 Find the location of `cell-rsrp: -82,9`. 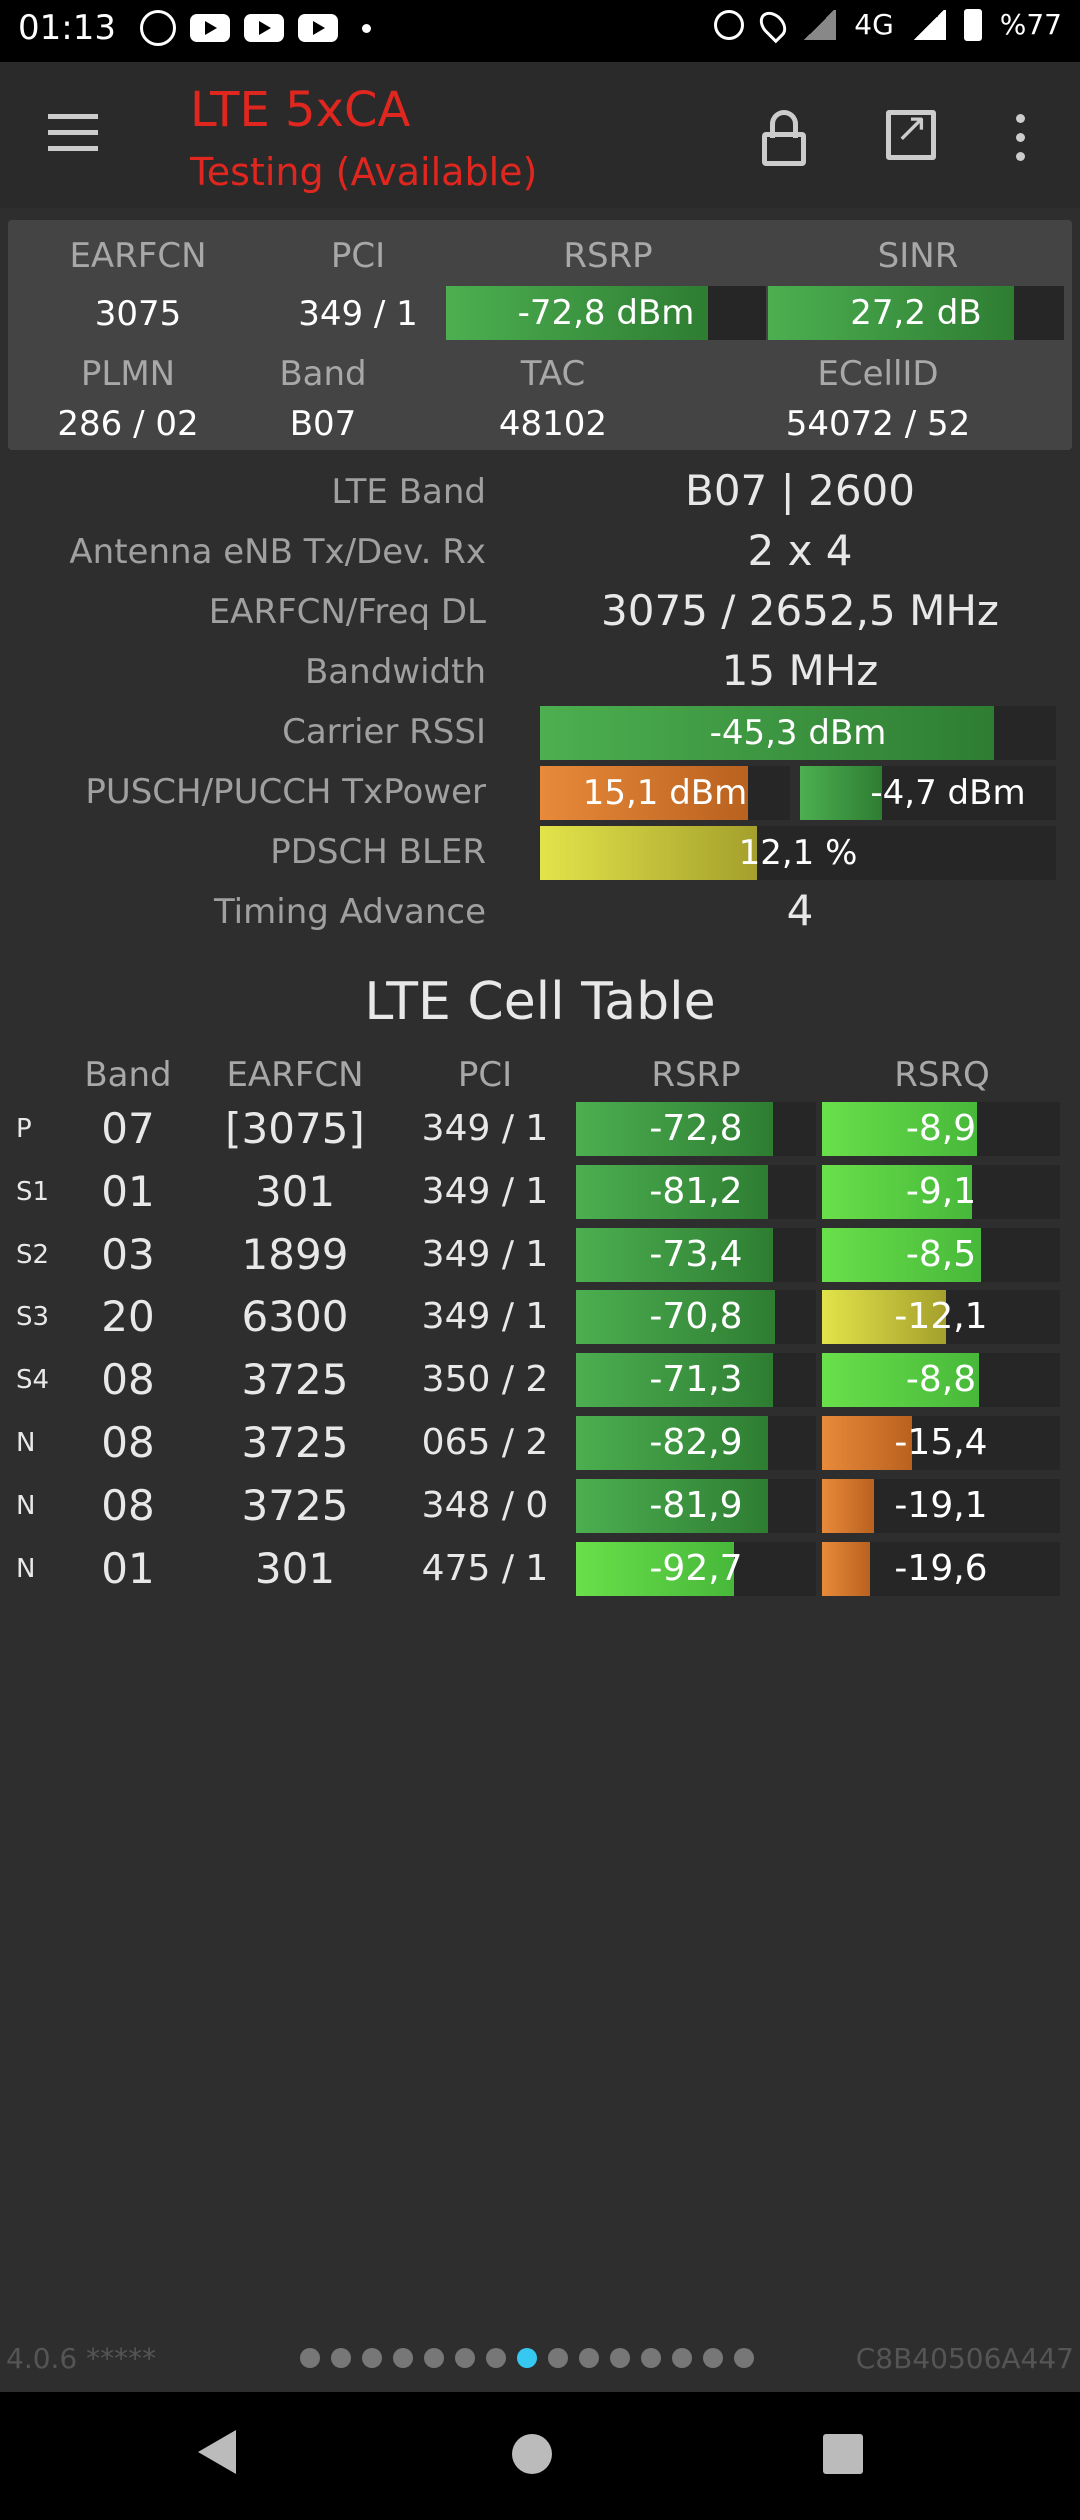

cell-rsrp: -82,9 is located at coordinates (696, 1442).